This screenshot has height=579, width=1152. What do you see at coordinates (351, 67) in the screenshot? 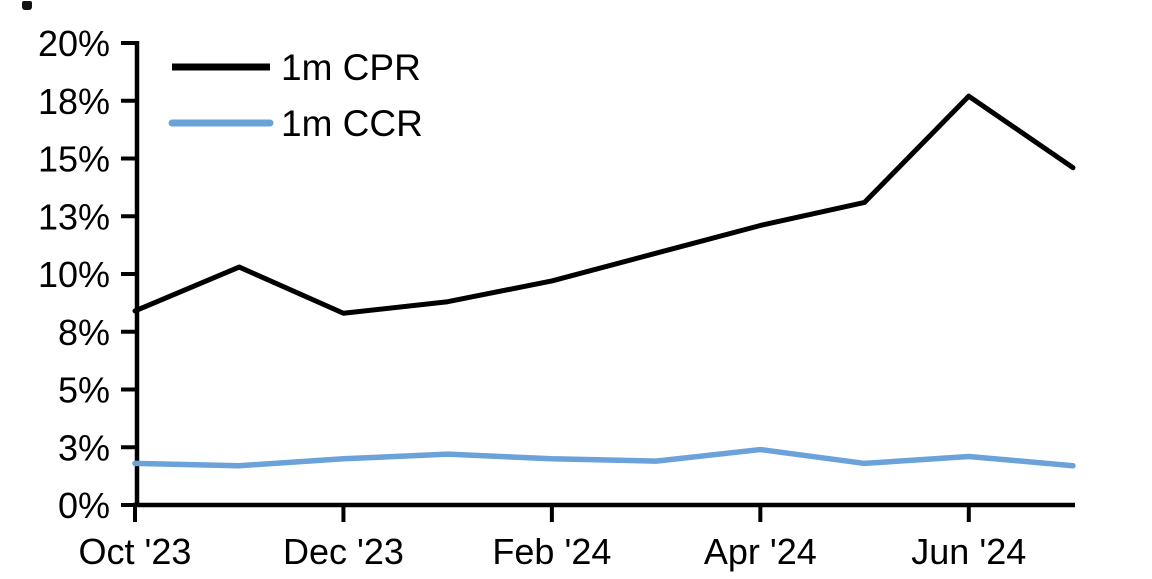
I see `legend-label-1m-cpr: 1m CPR` at bounding box center [351, 67].